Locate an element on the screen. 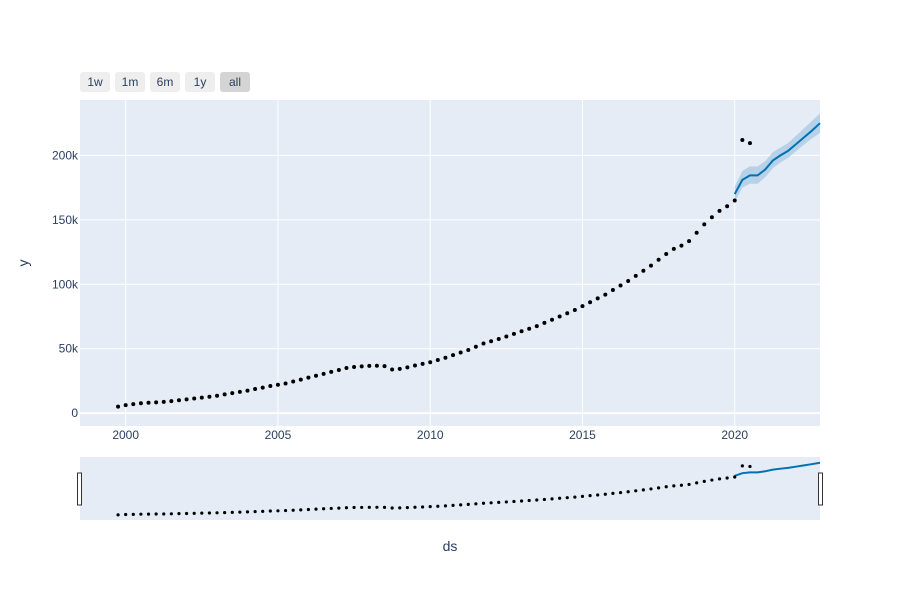 The width and height of the screenshot is (900, 600). range-button-label: all is located at coordinates (235, 82).